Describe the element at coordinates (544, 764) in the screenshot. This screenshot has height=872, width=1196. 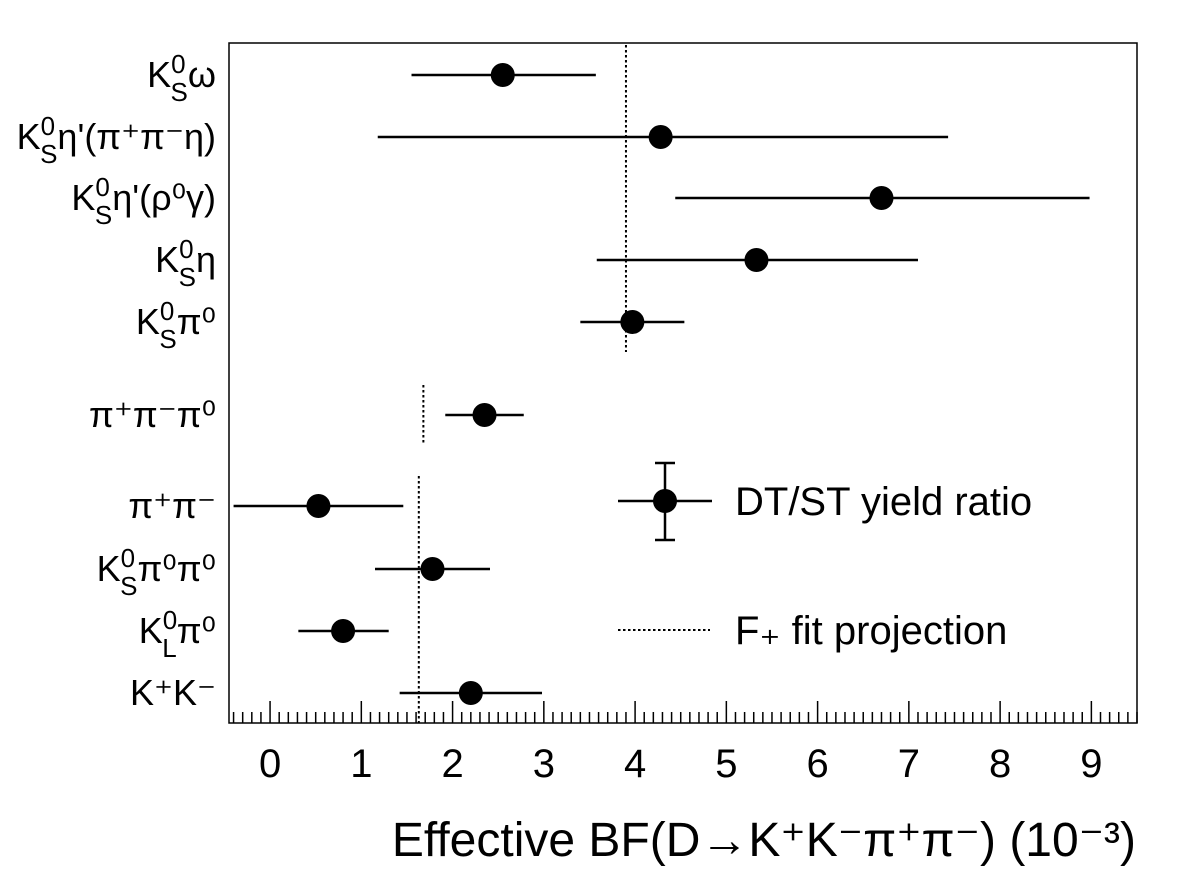
I see `tick-label: 3` at that location.